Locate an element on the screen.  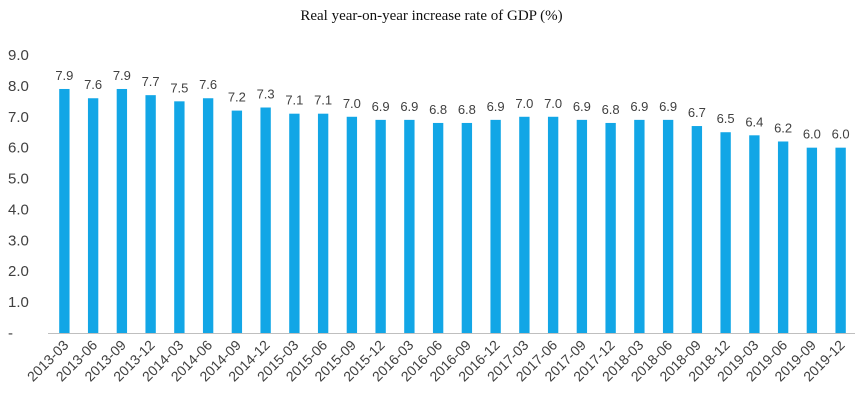
y-tick-label: 6.0 is located at coordinates (18, 148).